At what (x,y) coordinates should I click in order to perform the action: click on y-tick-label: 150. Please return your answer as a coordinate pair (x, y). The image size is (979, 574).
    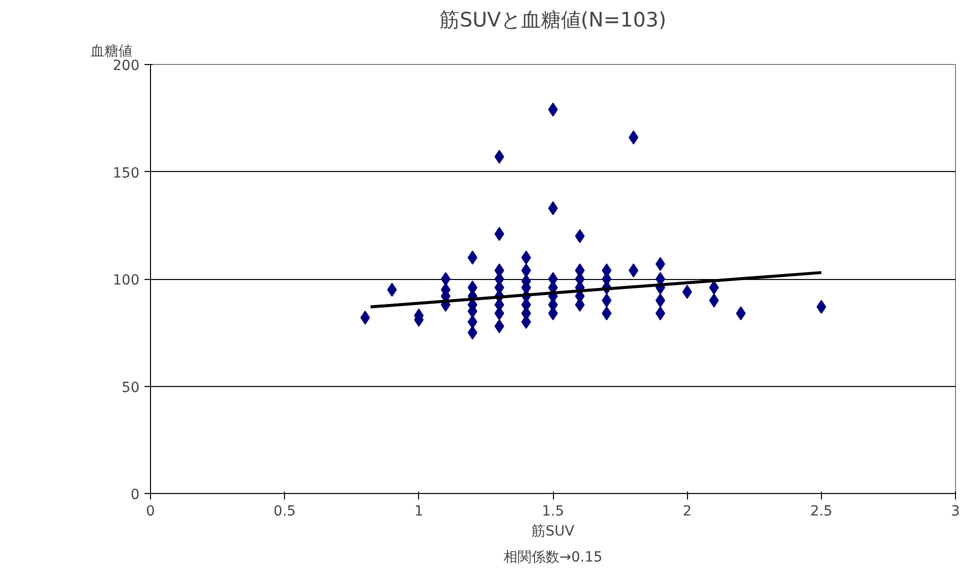
    Looking at the image, I should click on (126, 173).